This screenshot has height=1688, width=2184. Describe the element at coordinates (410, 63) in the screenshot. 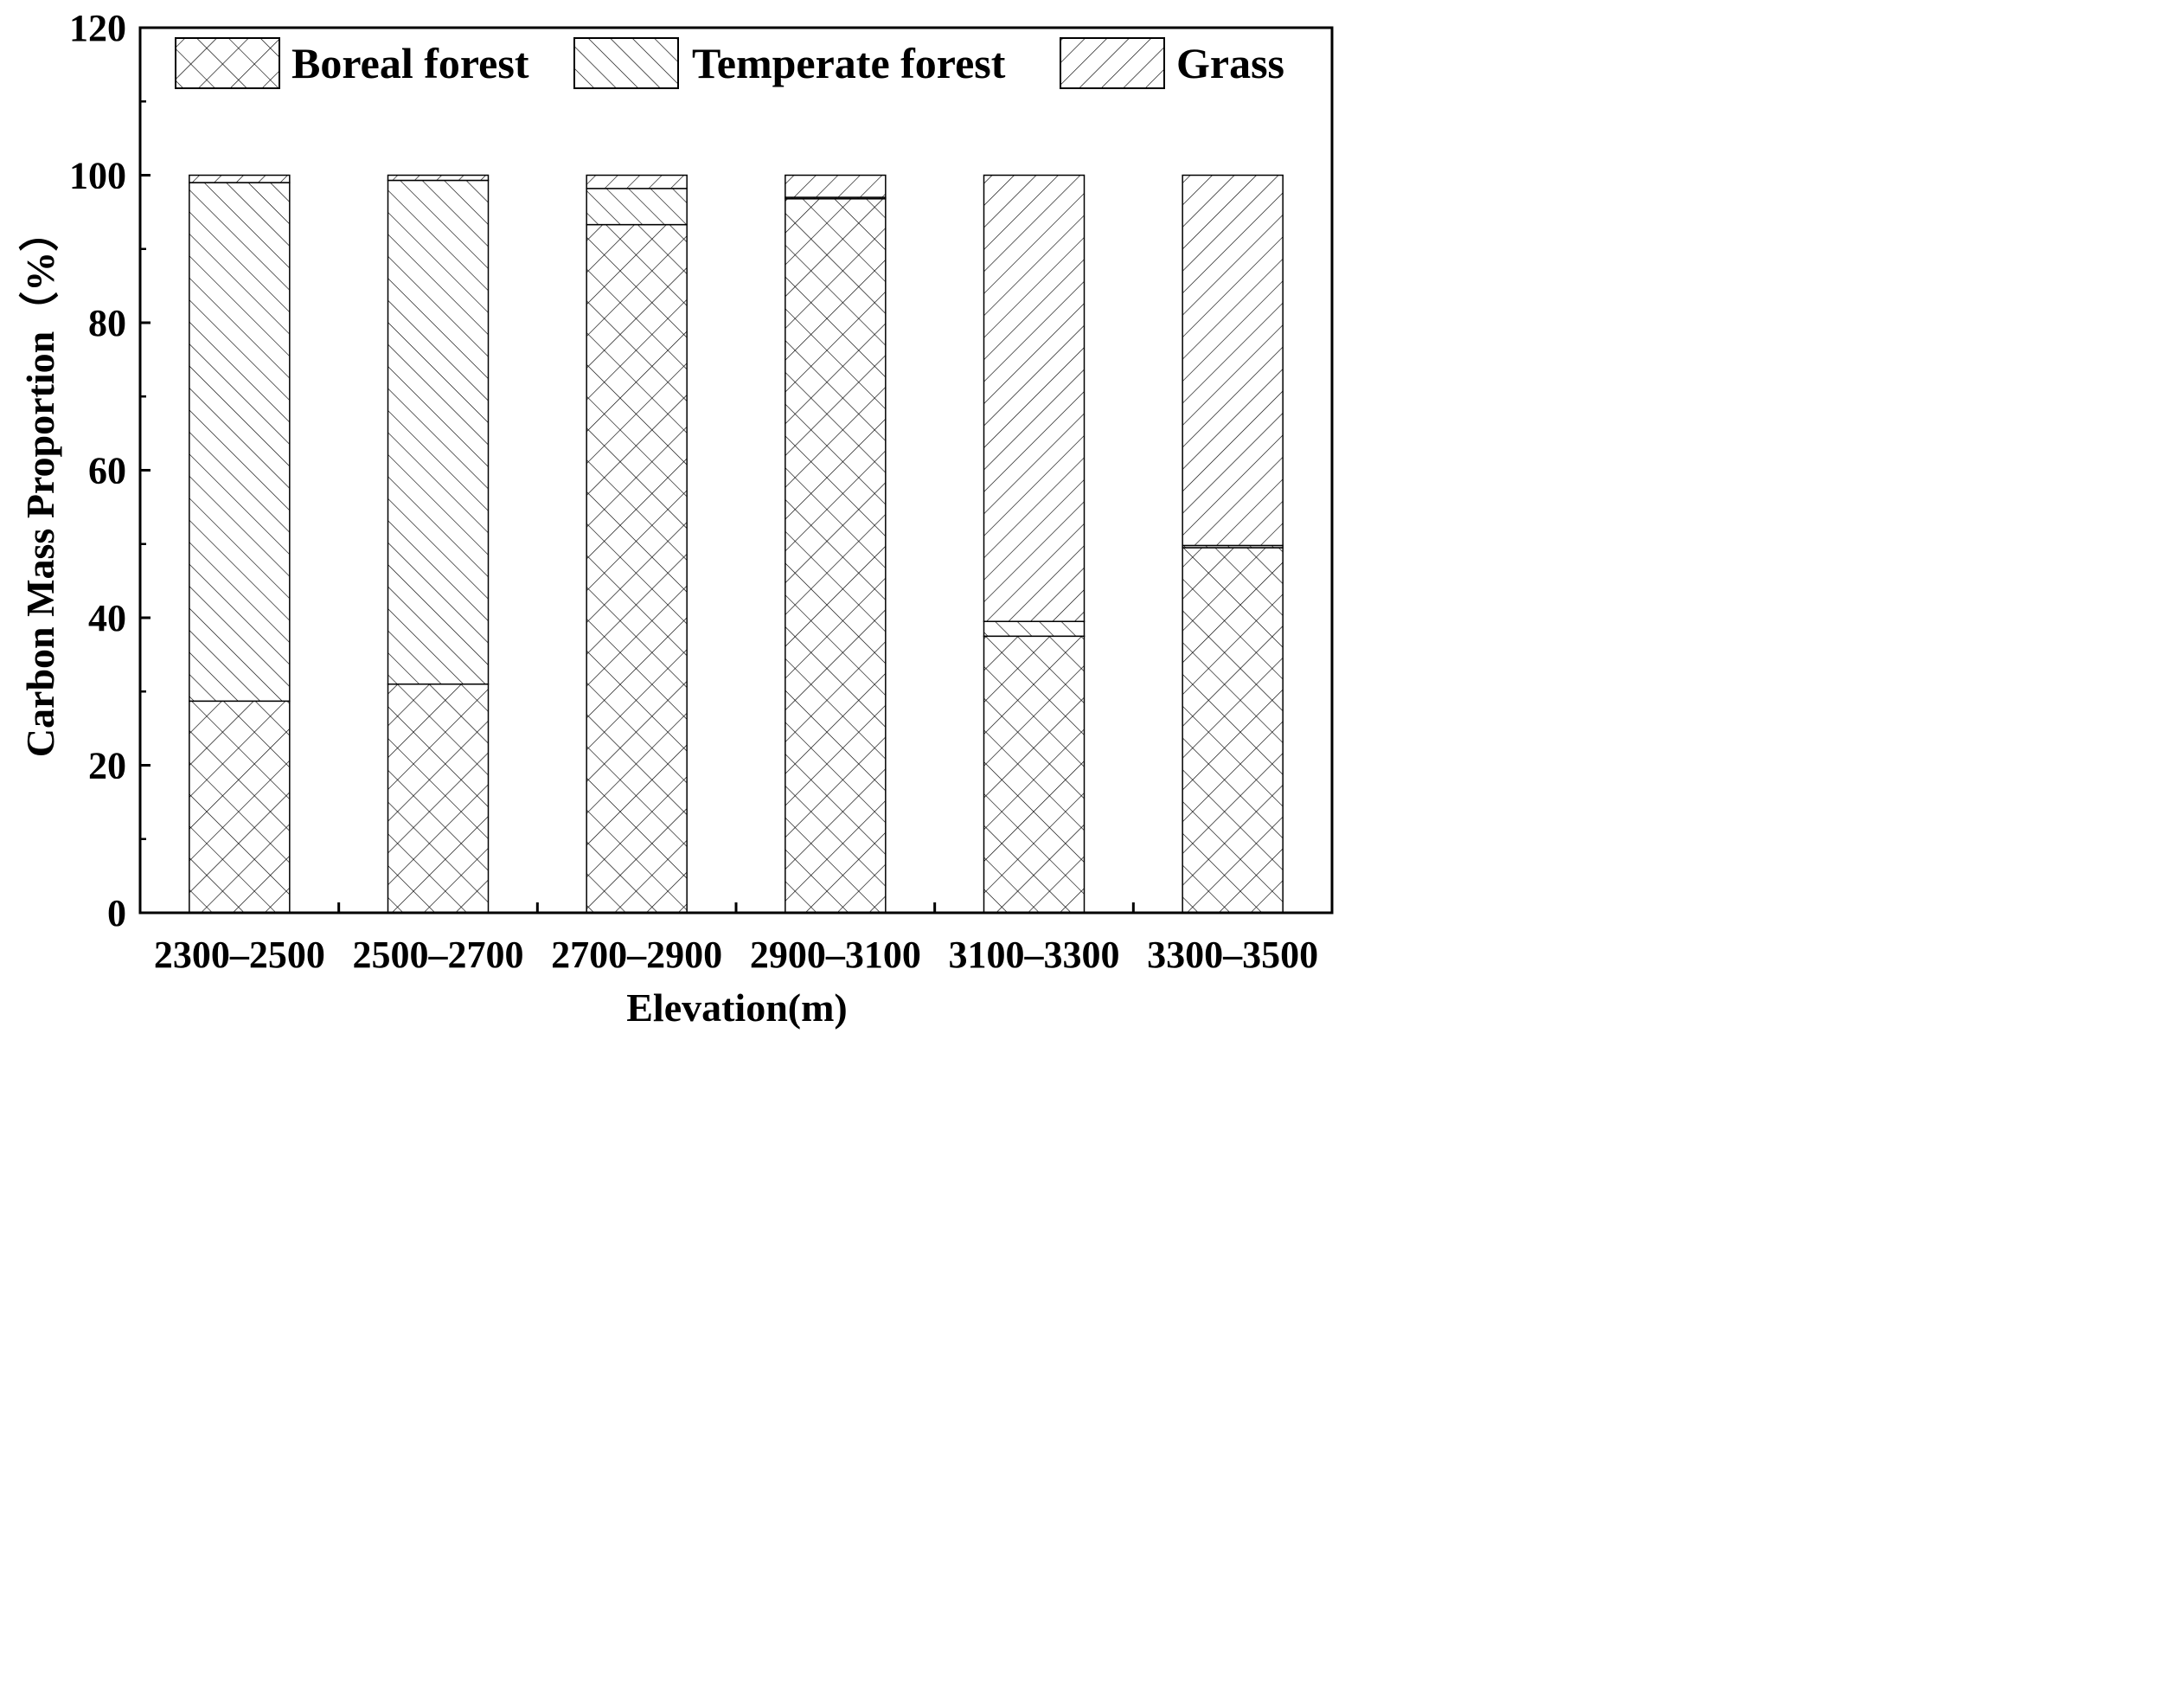

I see `legend-label-boreal-forest: Boreal forest` at that location.